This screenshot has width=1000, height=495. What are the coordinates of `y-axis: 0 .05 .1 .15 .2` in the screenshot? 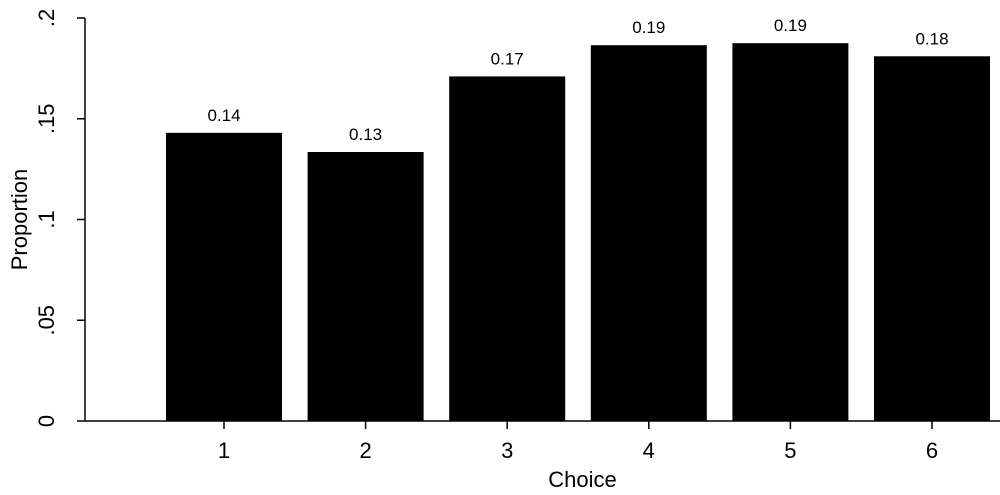 It's located at (60, 218).